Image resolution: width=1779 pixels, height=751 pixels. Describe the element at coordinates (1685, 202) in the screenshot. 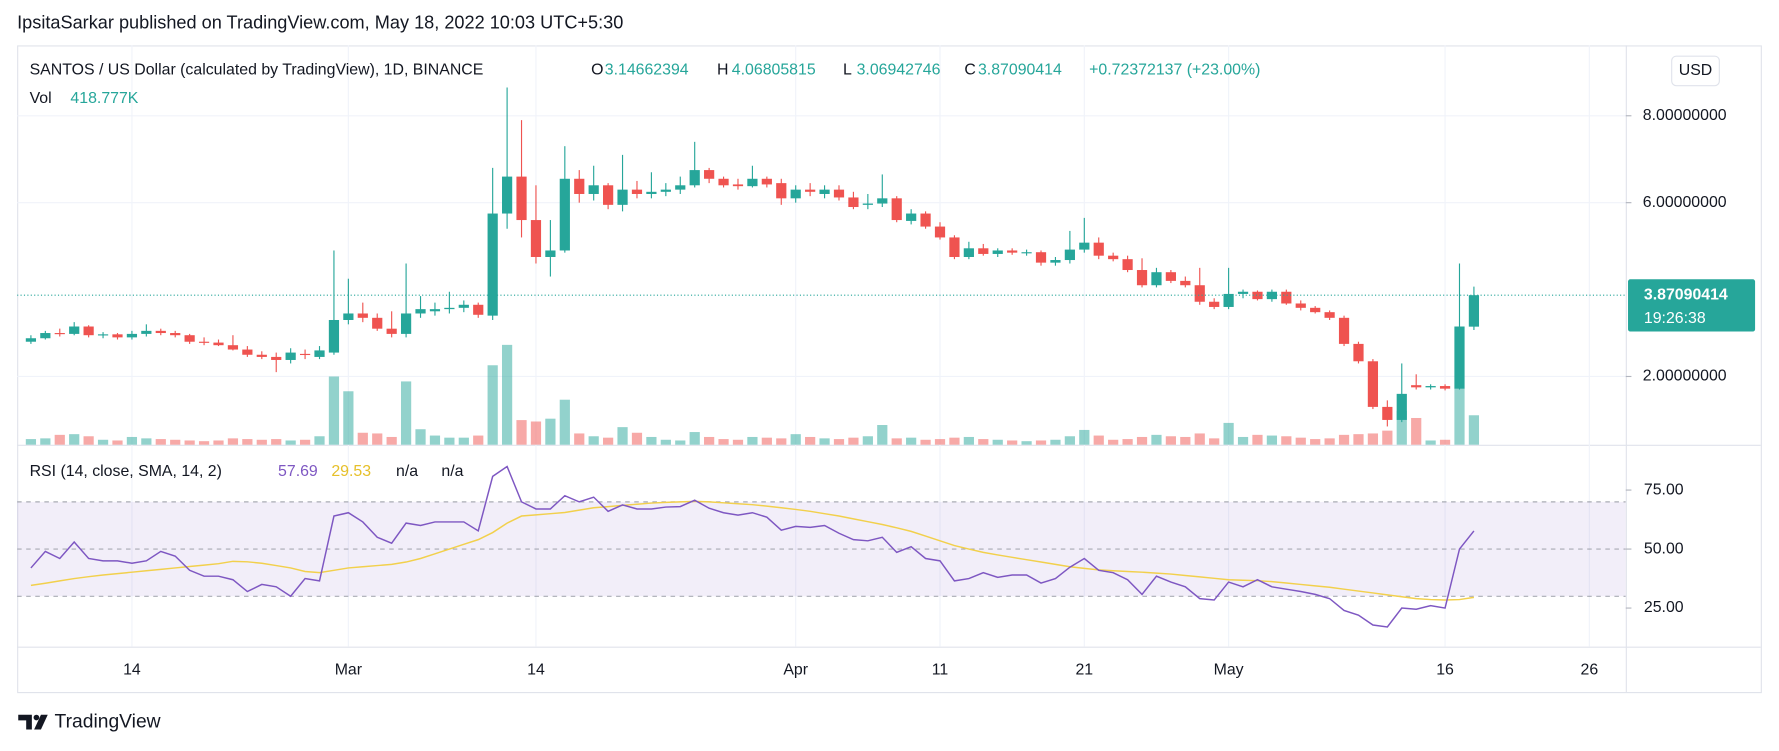

I see `y-tick-label: 6.00000000` at that location.